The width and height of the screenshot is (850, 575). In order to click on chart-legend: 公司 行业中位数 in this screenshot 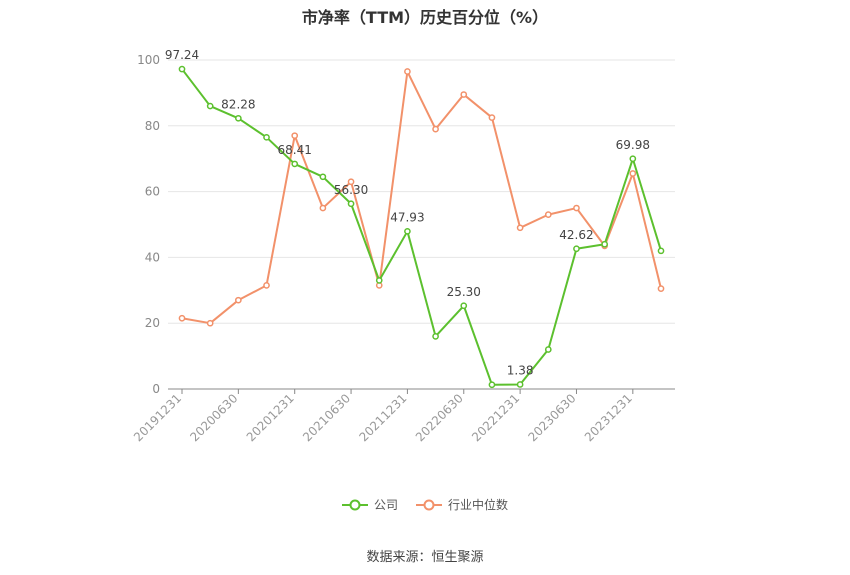, I will do `click(425, 504)`.